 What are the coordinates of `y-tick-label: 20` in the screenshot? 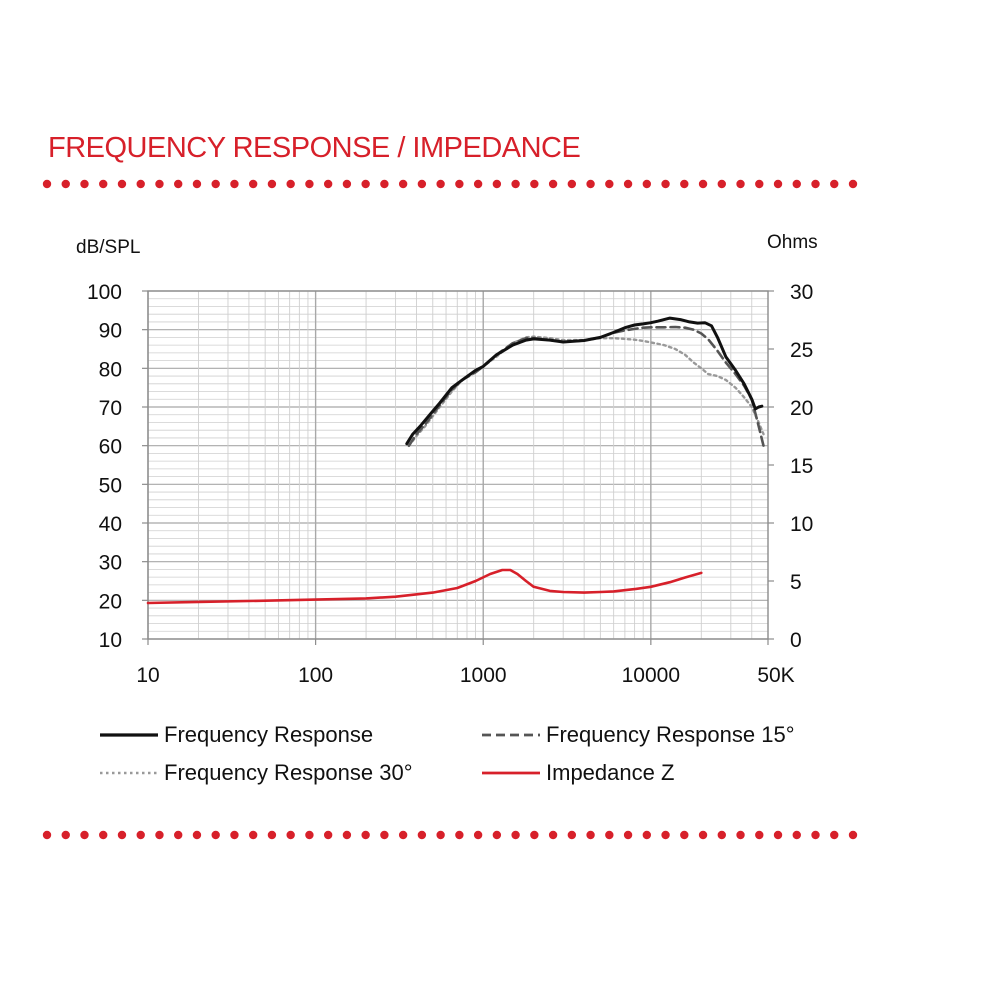 It's located at (110, 601).